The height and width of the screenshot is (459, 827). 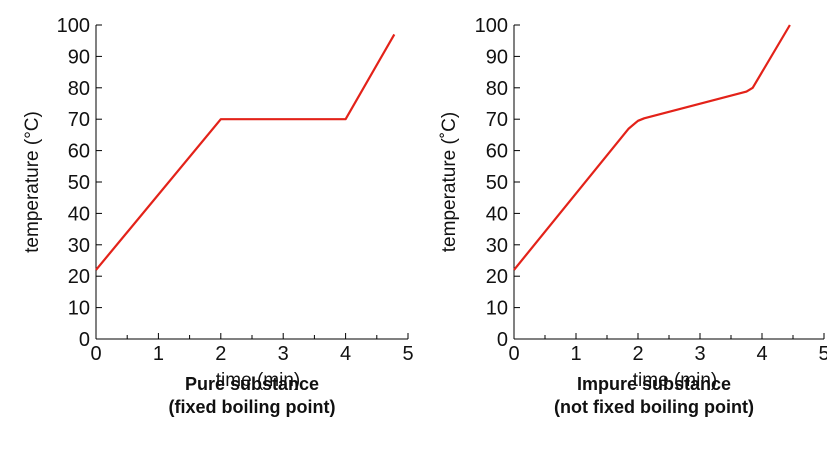 I want to click on chart-2-x-tick-label: 3, so click(x=699, y=354).